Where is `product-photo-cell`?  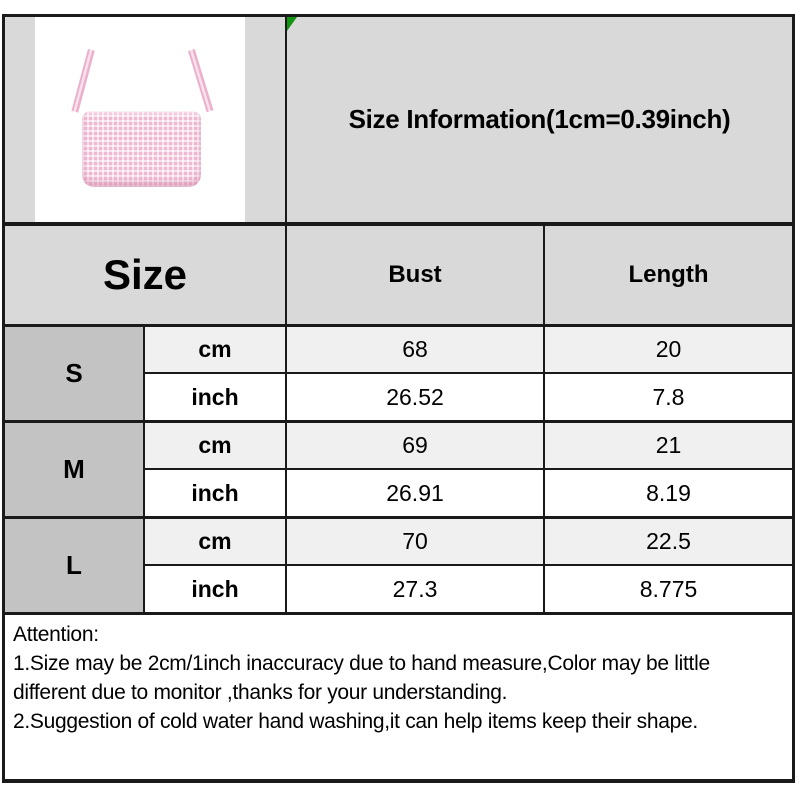
product-photo-cell is located at coordinates (145, 119).